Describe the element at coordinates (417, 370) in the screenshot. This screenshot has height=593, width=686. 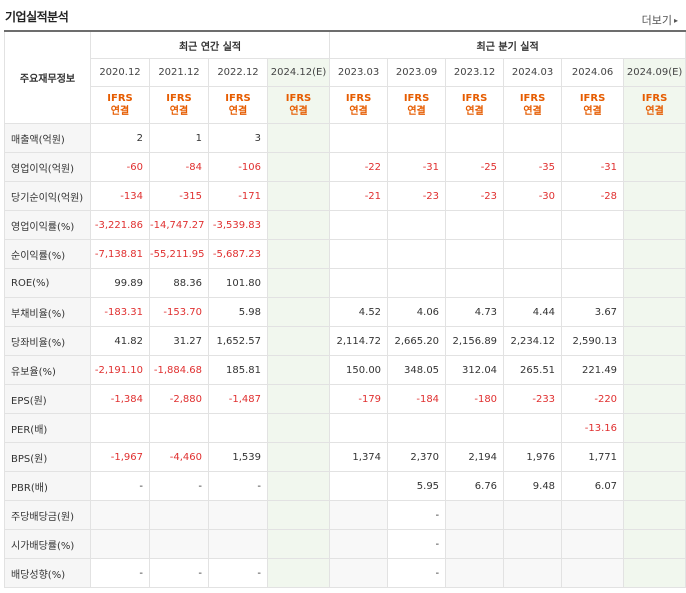
I see `table-cell: 348.05` at that location.